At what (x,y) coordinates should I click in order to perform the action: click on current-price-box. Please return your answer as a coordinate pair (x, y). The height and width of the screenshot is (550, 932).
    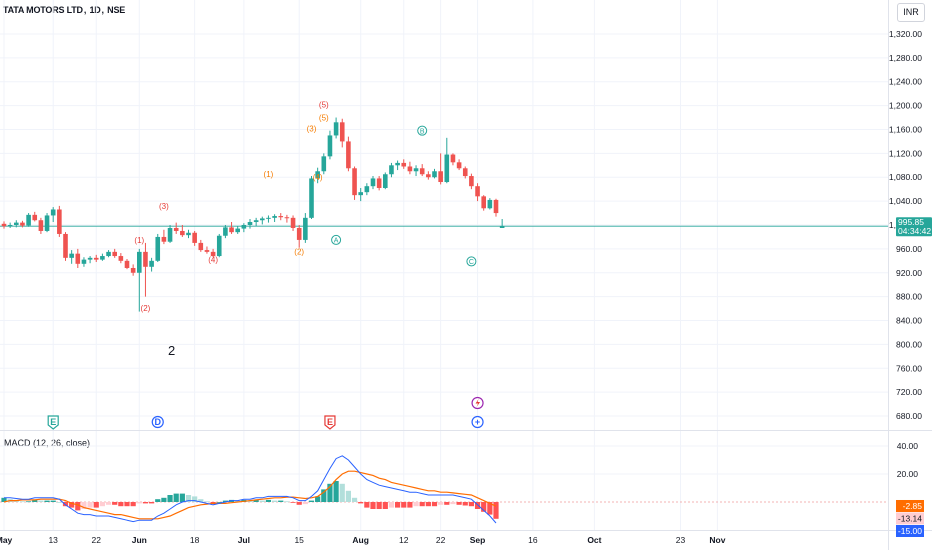
    Looking at the image, I should click on (914, 227).